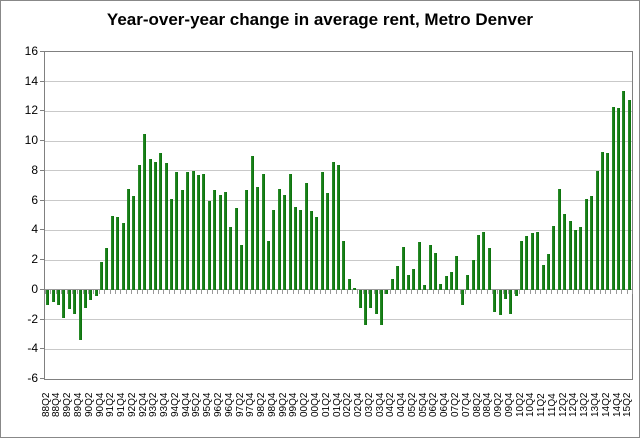 Image resolution: width=640 pixels, height=438 pixels. I want to click on y-axis-label: -2, so click(32, 318).